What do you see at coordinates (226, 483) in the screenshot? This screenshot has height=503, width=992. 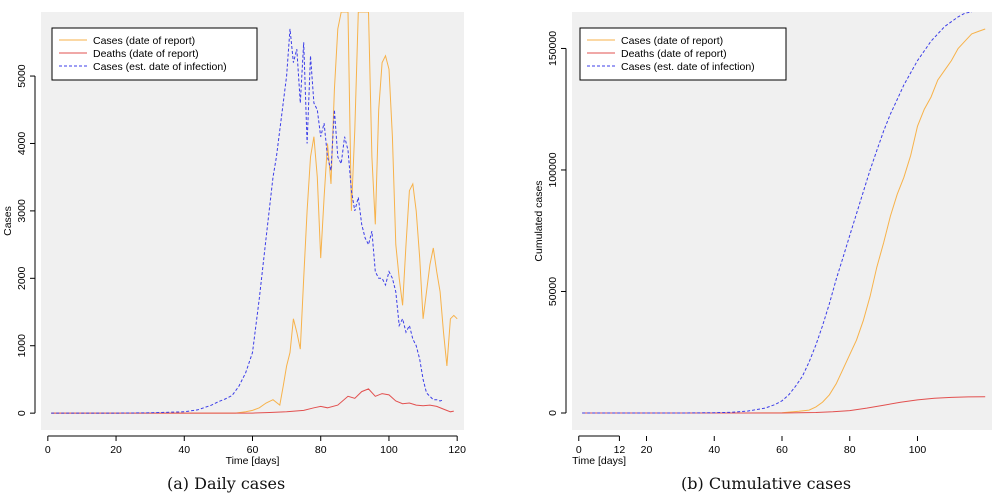 I see `caption-daily-cases: (a) Daily cases` at bounding box center [226, 483].